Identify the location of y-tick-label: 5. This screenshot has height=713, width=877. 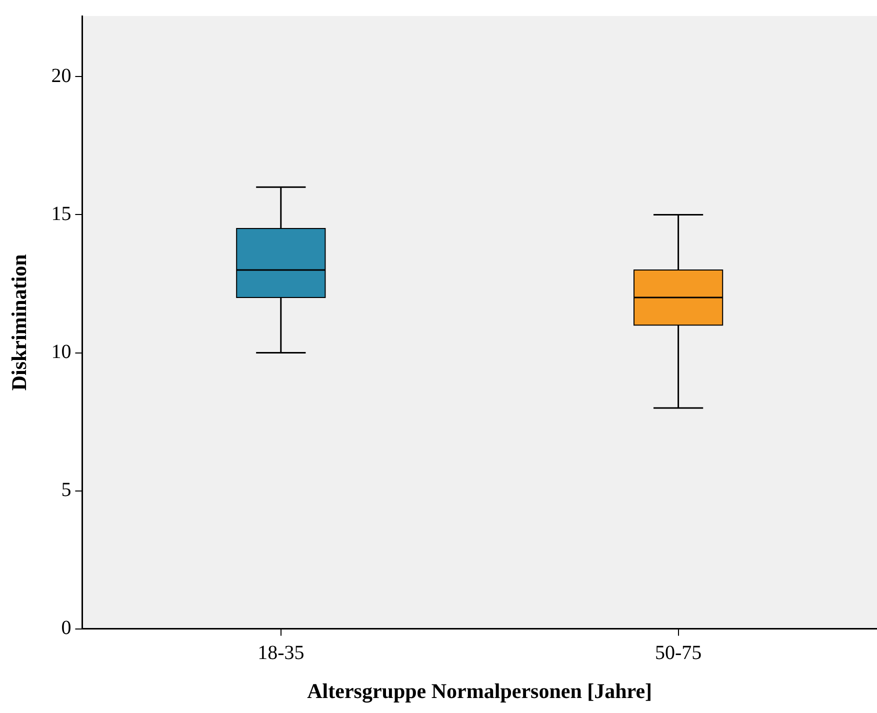
(66, 490).